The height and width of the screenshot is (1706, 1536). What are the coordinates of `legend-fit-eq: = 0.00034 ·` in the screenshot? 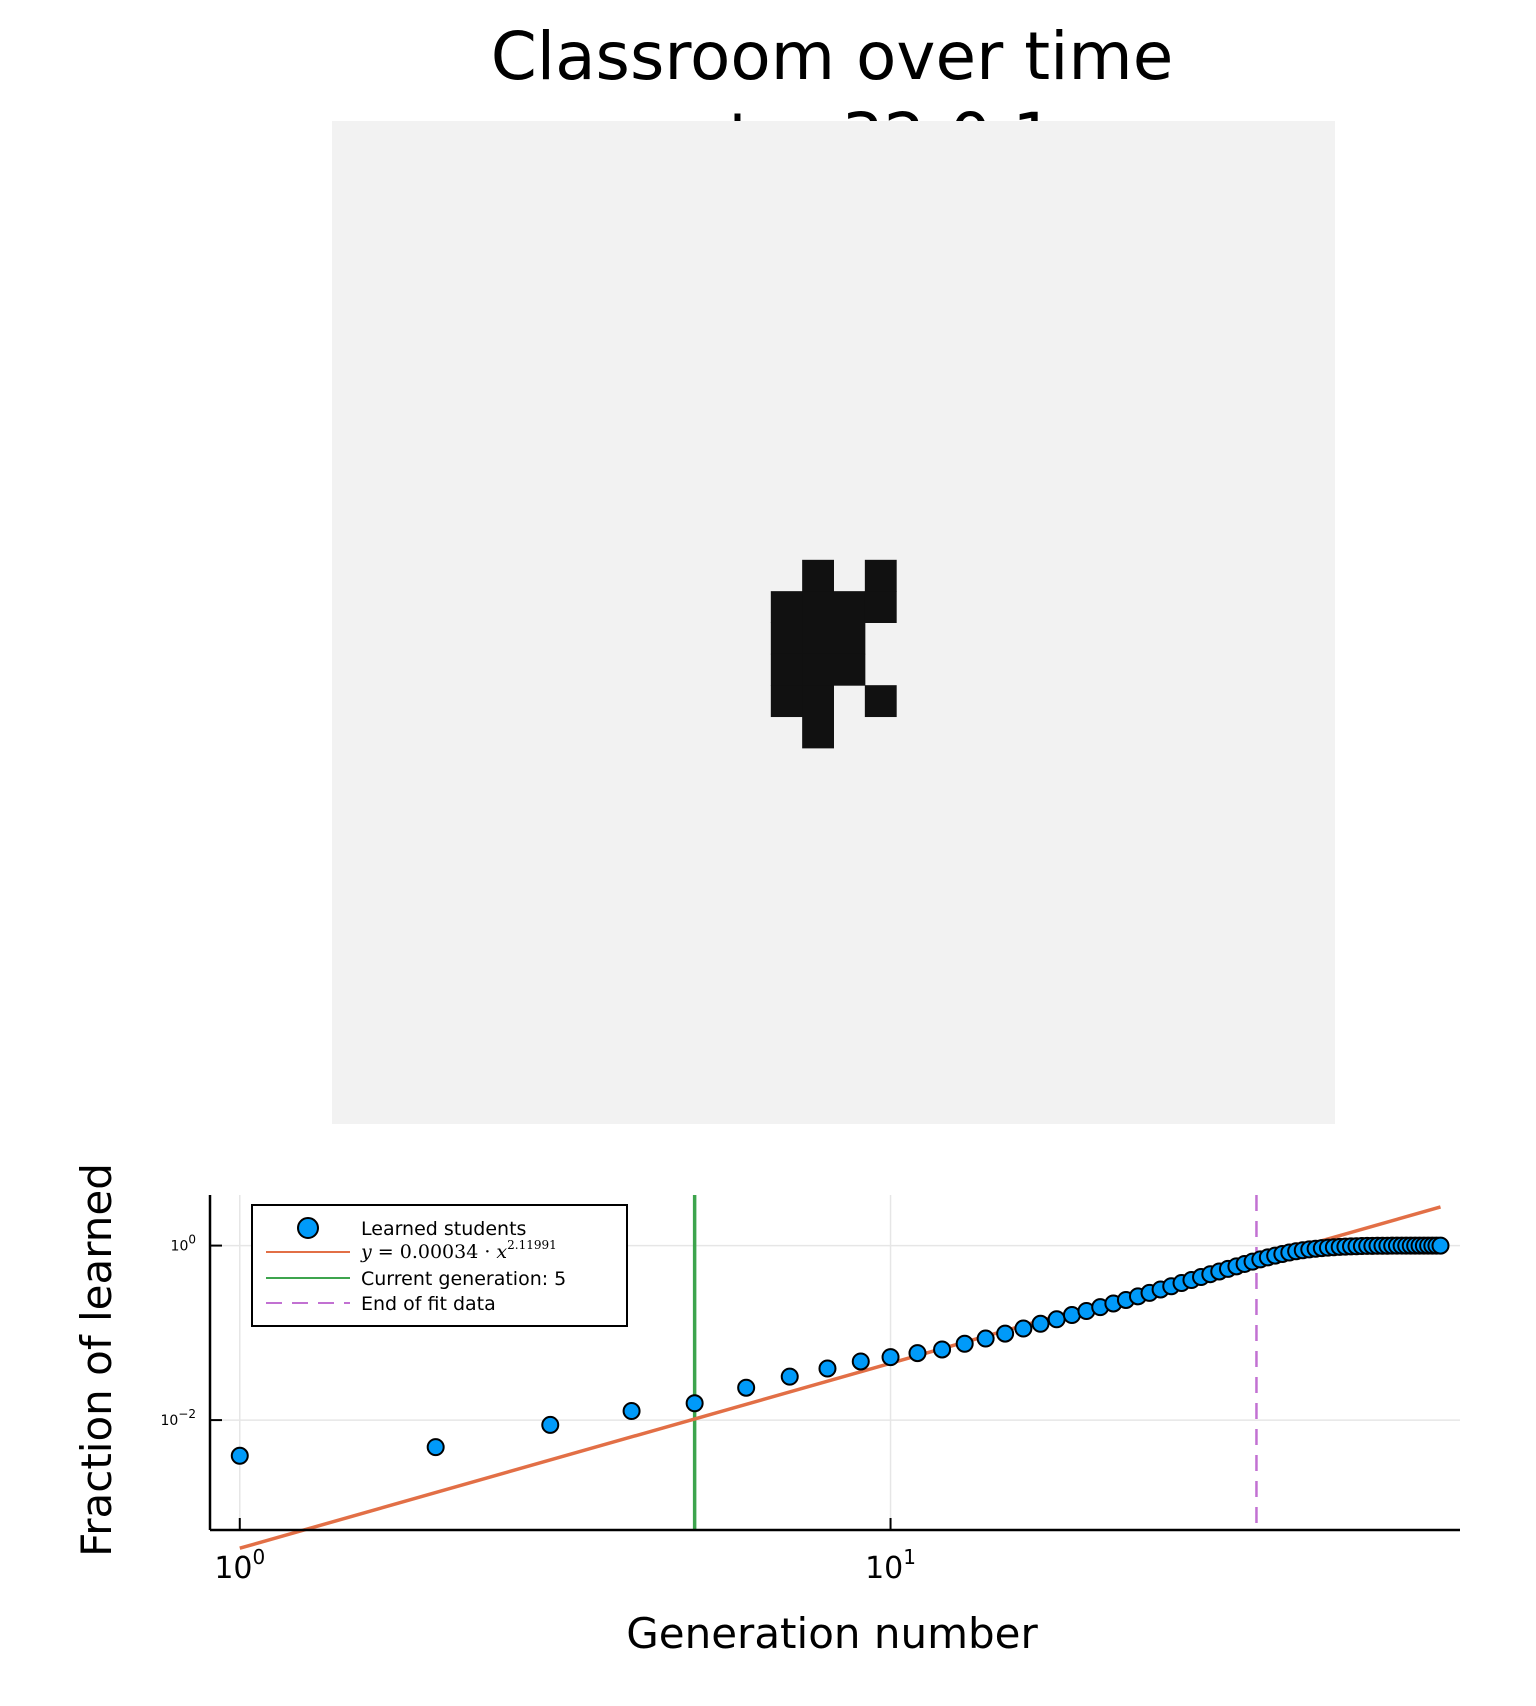 It's located at (434, 1252).